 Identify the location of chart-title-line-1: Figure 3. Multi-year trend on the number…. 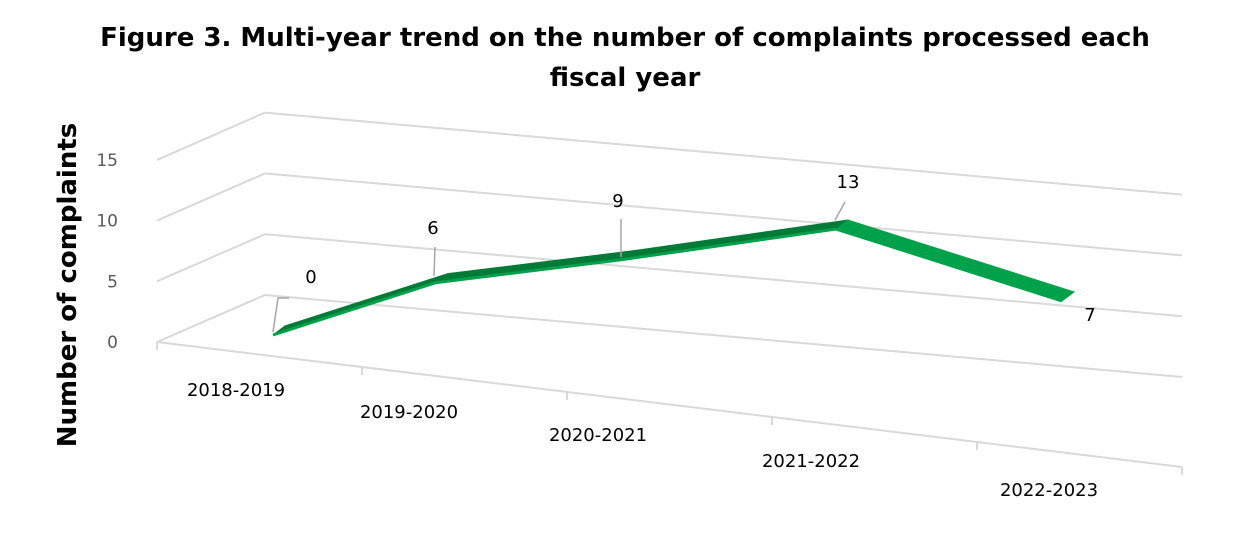
(625, 38).